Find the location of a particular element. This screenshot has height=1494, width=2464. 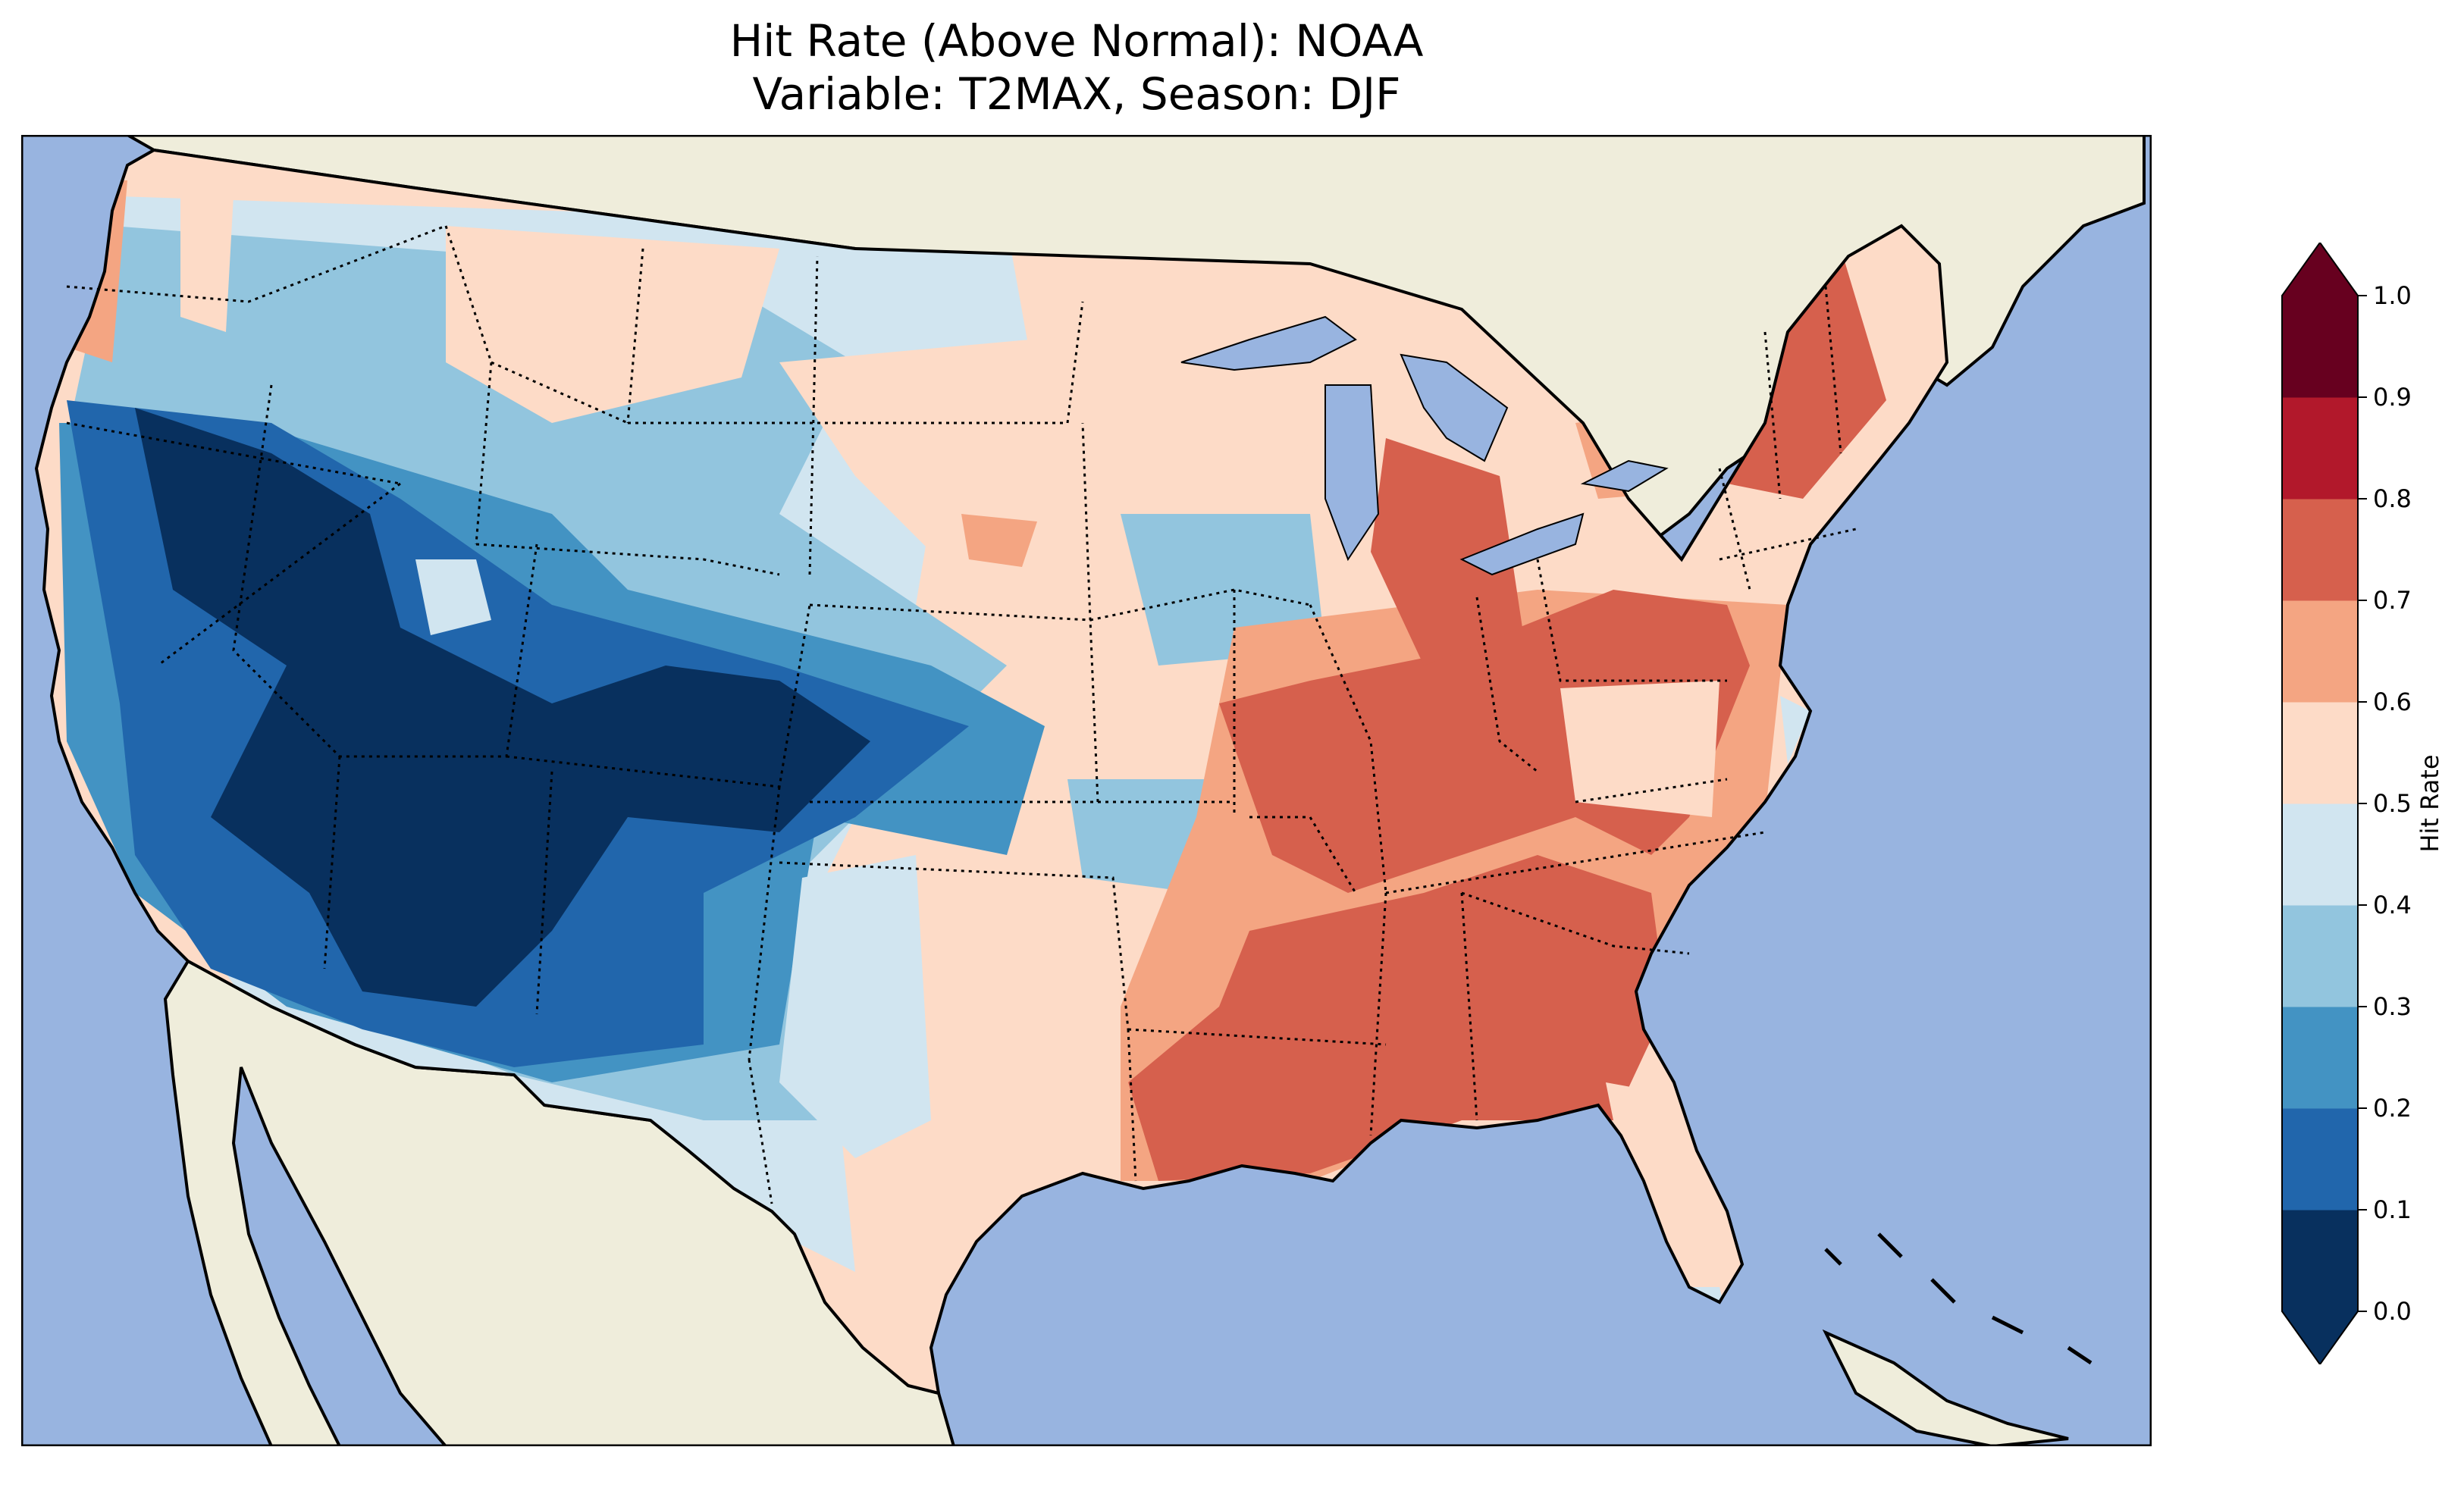

colorbar-tick-label: 0.7 is located at coordinates (2392, 600).